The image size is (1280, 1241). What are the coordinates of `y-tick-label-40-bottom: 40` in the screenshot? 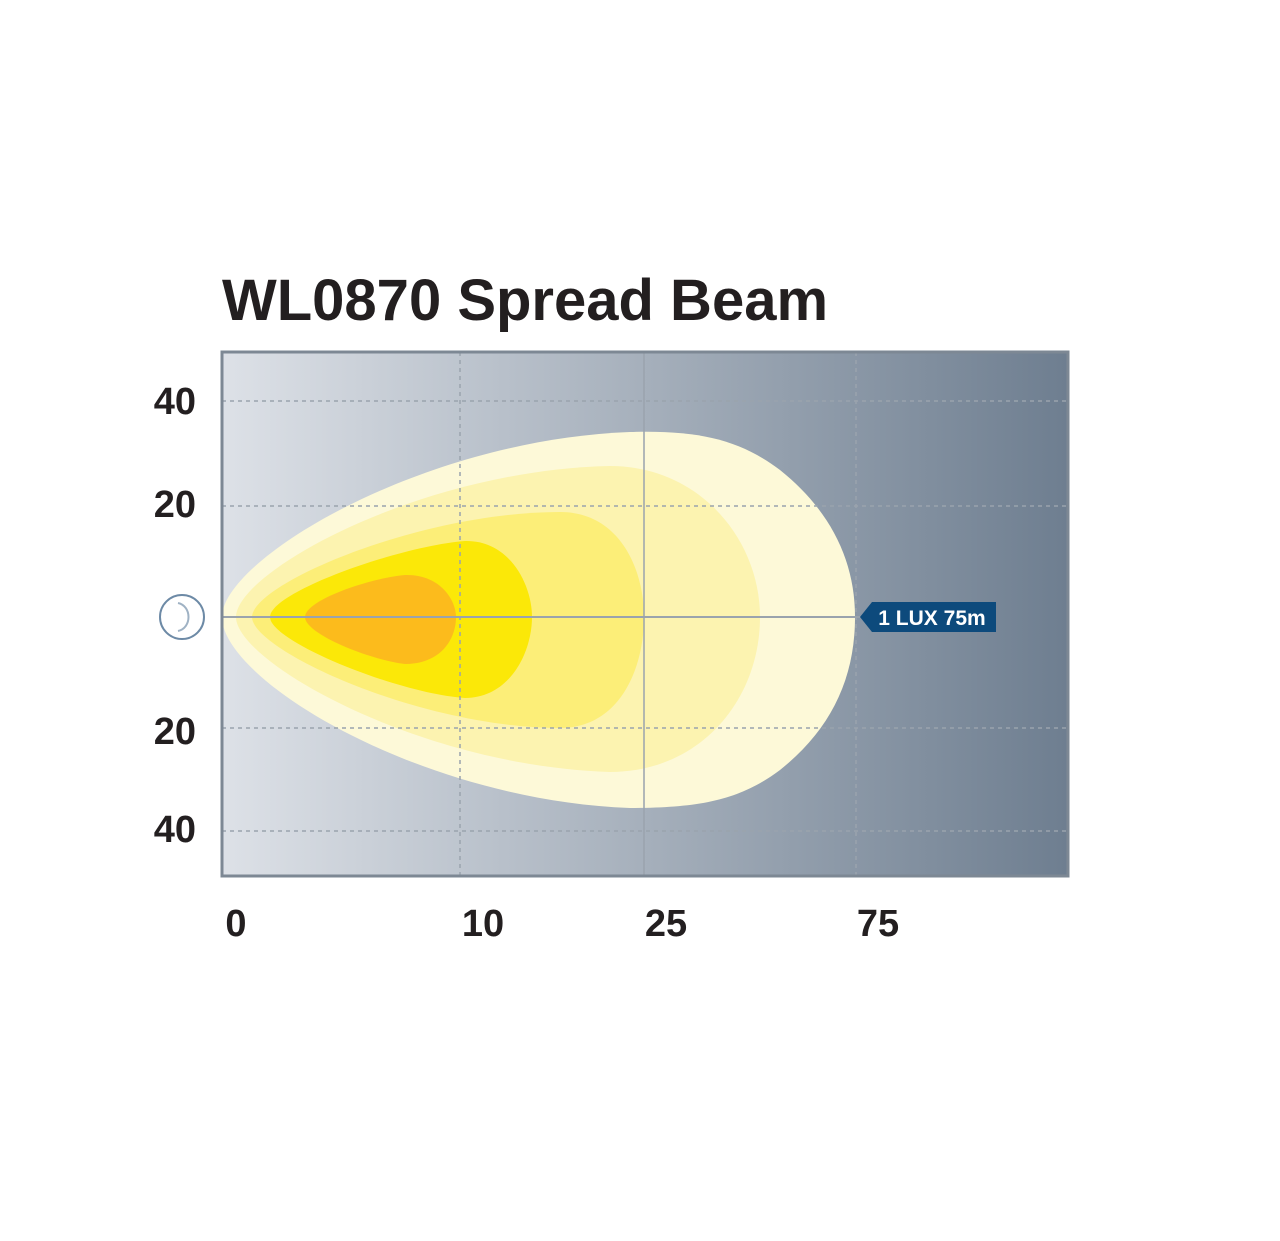 It's located at (174, 830).